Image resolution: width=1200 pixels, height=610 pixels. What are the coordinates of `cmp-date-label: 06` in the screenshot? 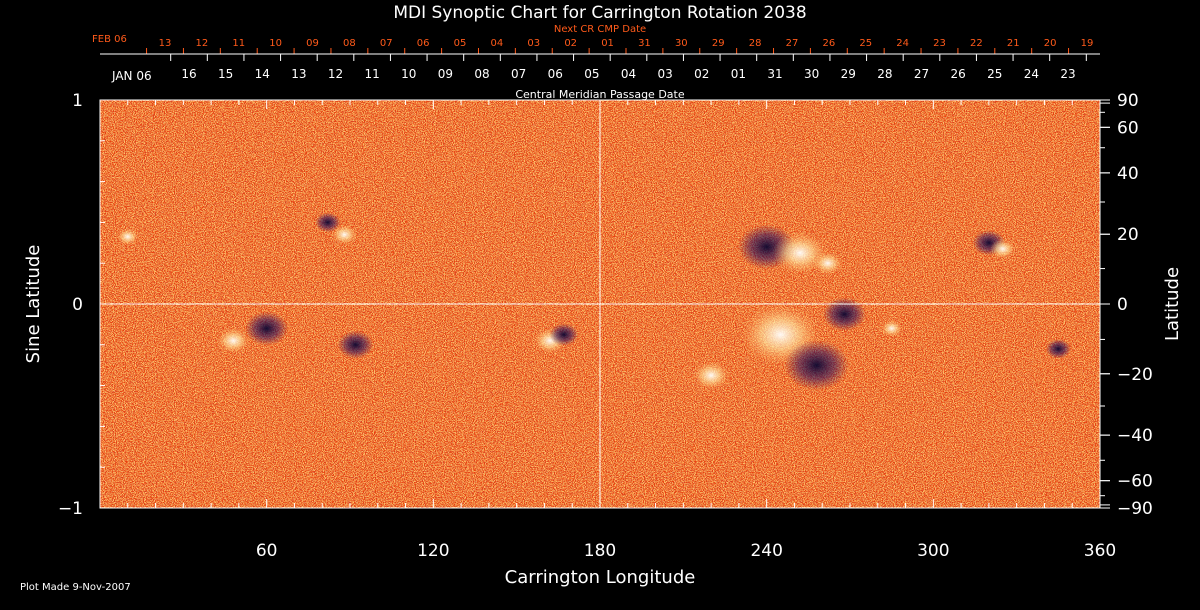 It's located at (555, 74).